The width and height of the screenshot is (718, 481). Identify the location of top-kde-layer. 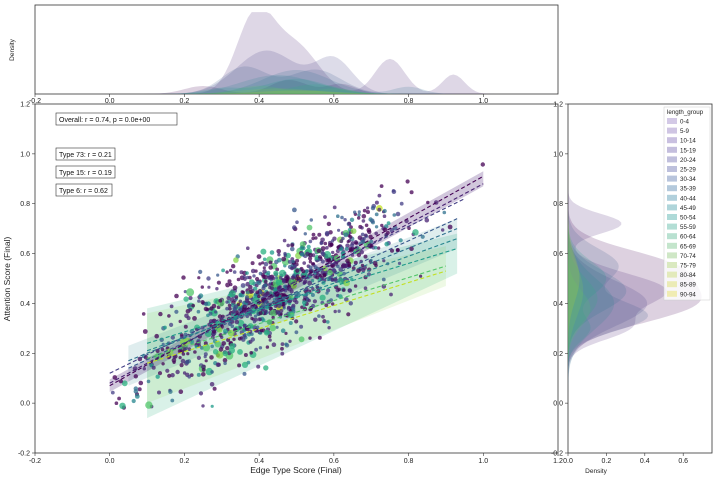
(315, 53).